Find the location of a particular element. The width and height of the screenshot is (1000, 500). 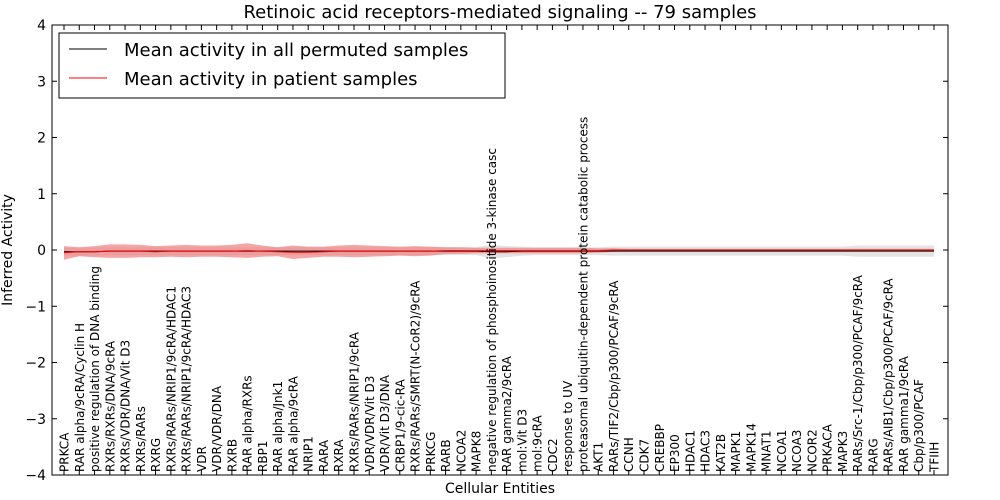

x-tick-label: MAPK14 is located at coordinates (751, 447).